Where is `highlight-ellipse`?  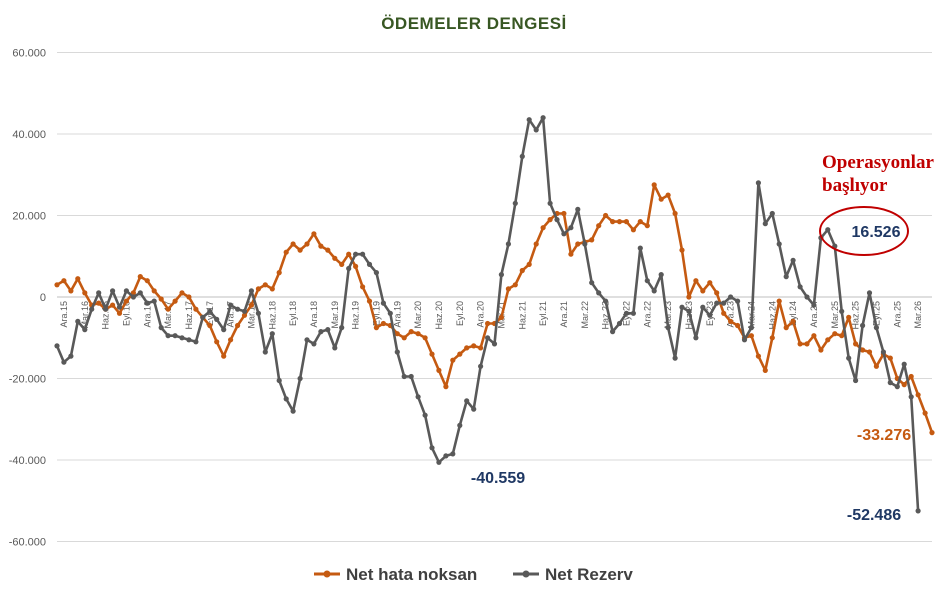 highlight-ellipse is located at coordinates (864, 231).